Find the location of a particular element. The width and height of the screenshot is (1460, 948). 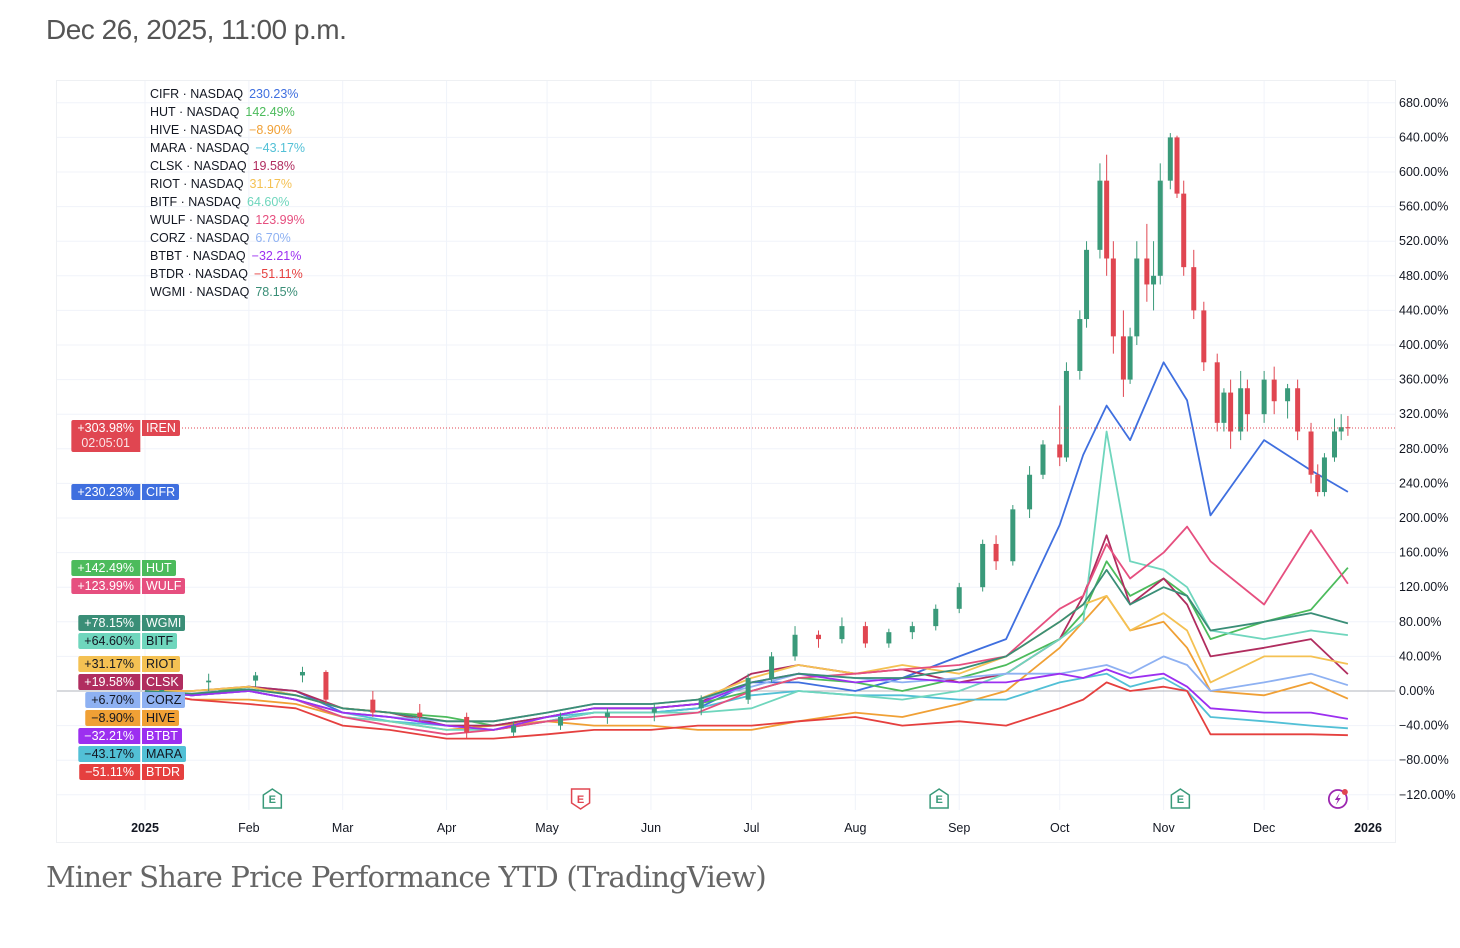

countdown: 02:05:01 is located at coordinates (105, 443).